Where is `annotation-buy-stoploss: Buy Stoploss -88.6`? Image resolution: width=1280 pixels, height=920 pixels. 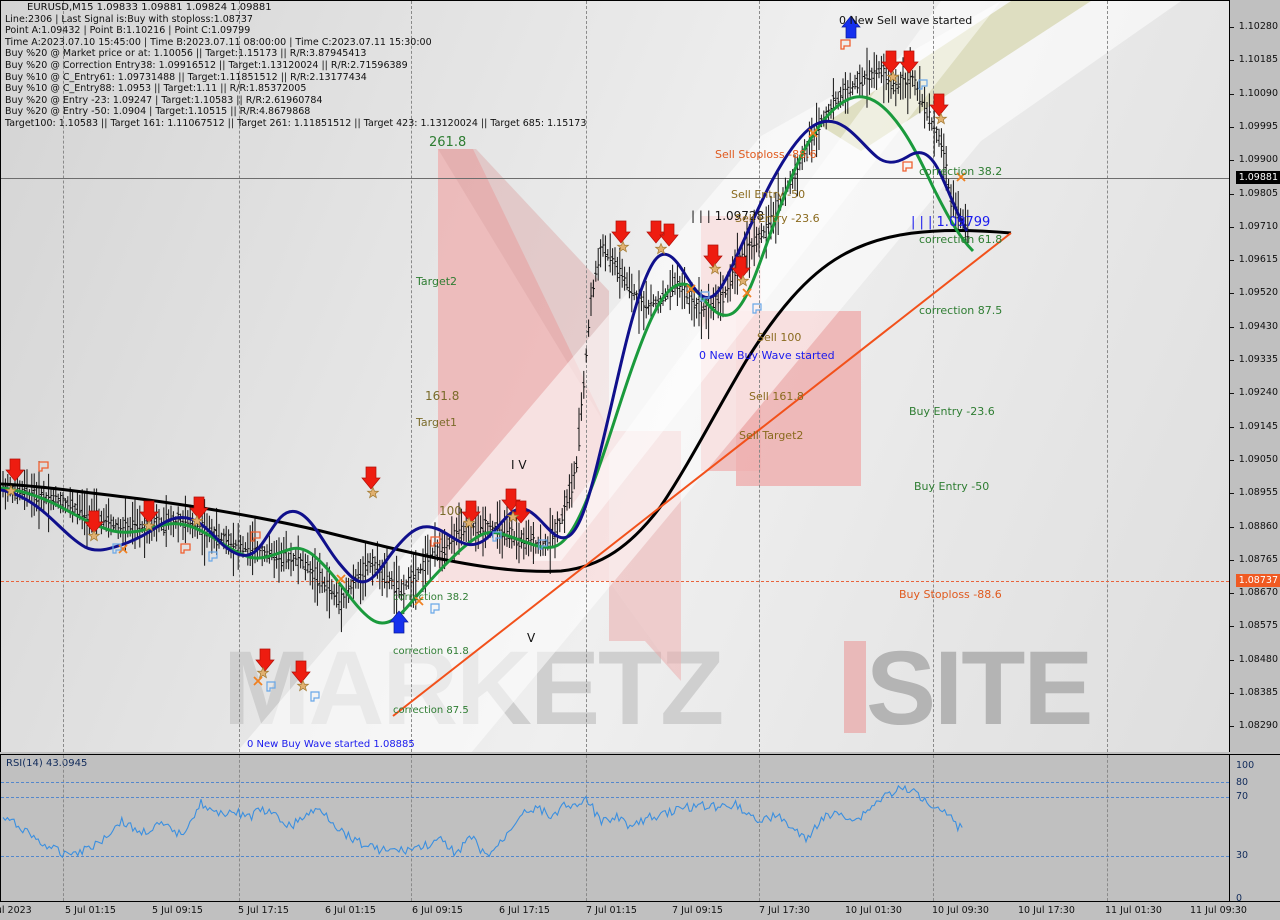
annotation-buy-stoploss: Buy Stoploss -88.6 is located at coordinates (950, 594).